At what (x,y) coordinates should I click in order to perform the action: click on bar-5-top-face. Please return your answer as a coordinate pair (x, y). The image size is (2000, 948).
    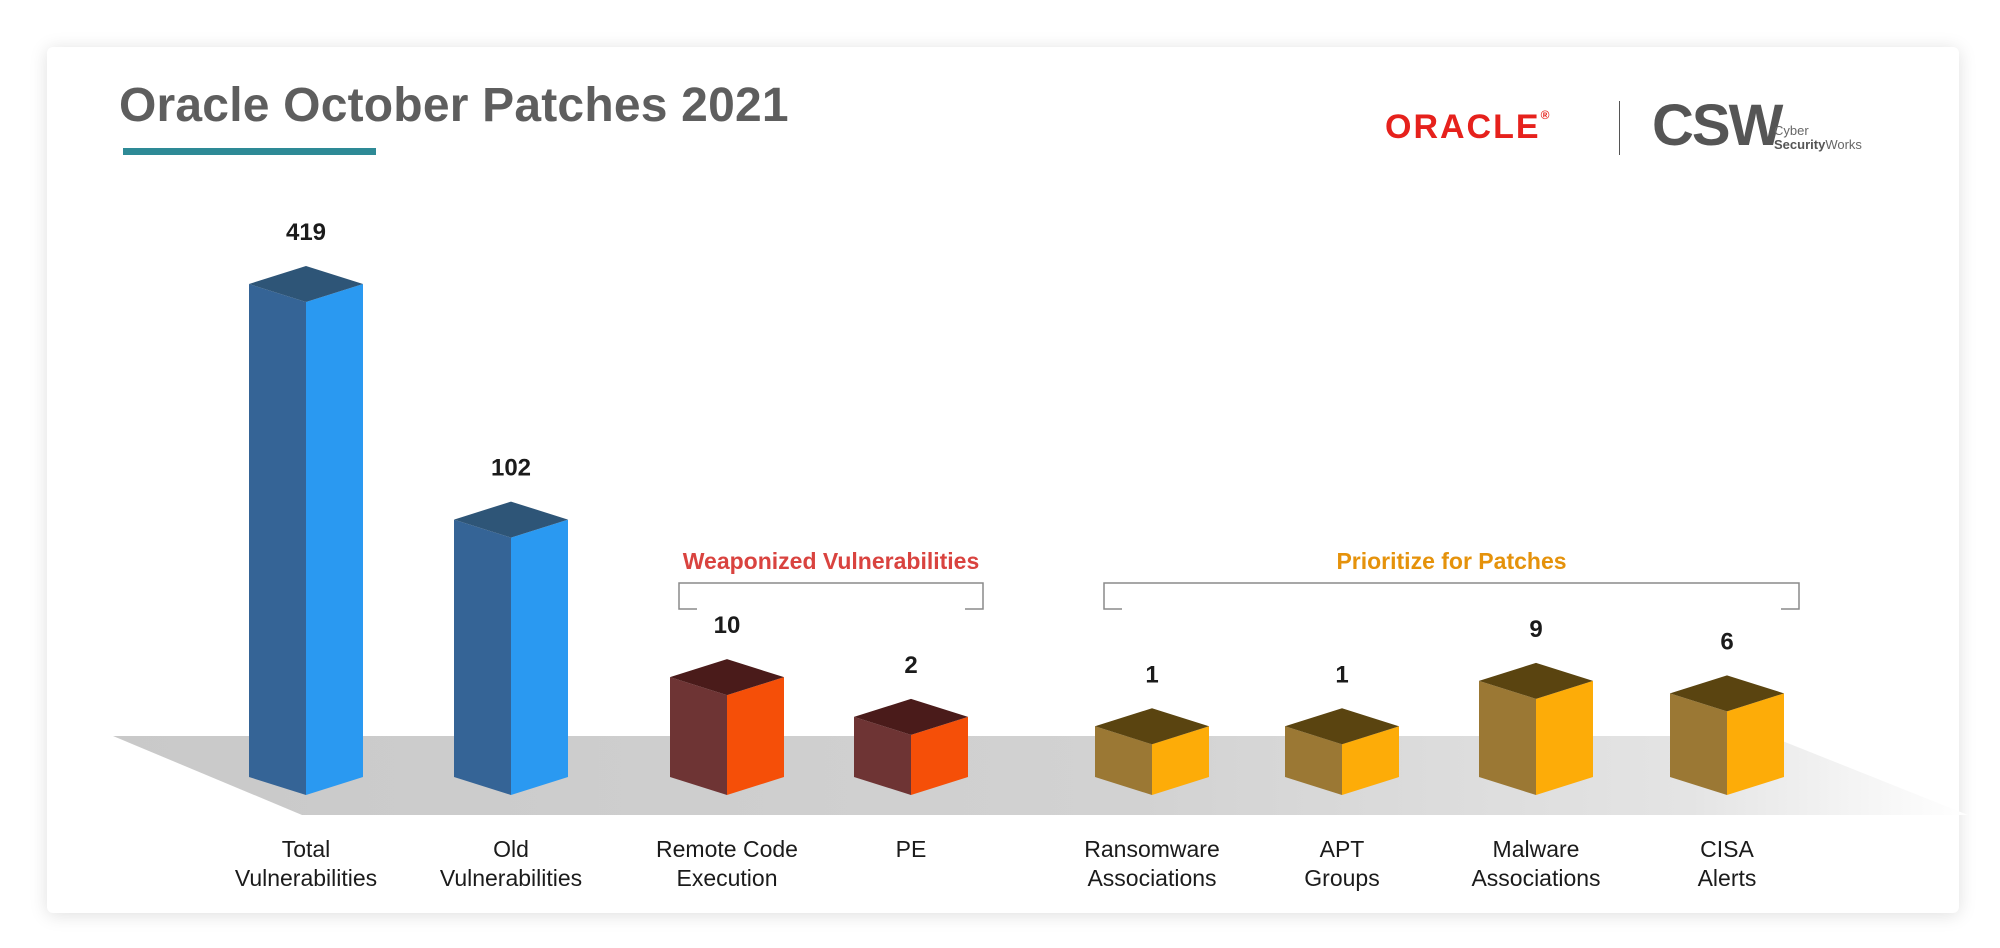
    Looking at the image, I should click on (1152, 726).